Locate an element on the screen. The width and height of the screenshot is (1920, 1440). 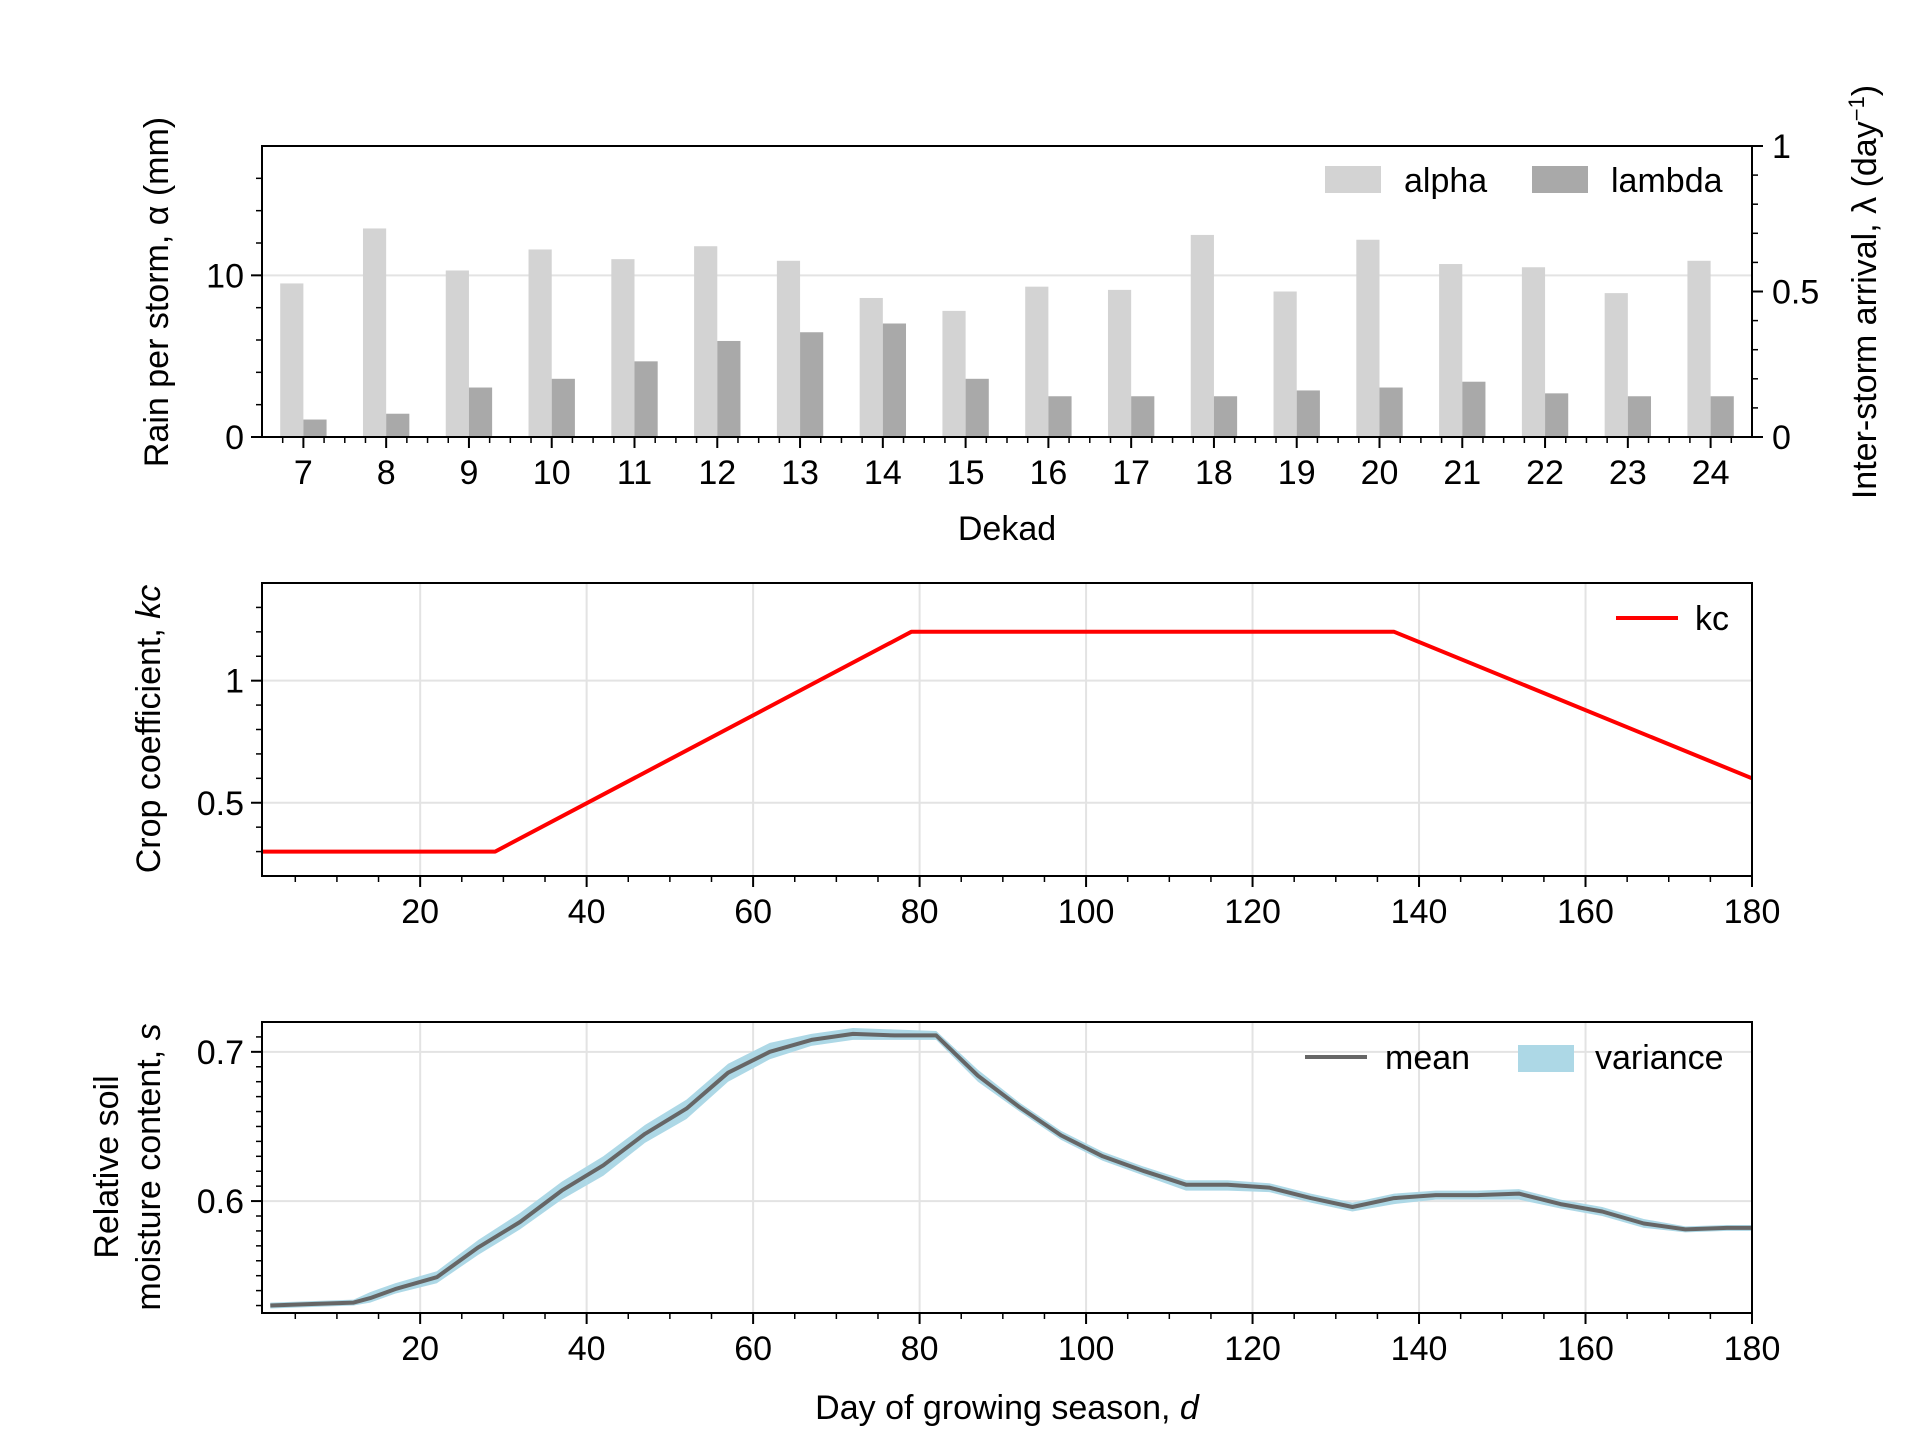
rain-y-tick-label: 0 is located at coordinates (234, 438).